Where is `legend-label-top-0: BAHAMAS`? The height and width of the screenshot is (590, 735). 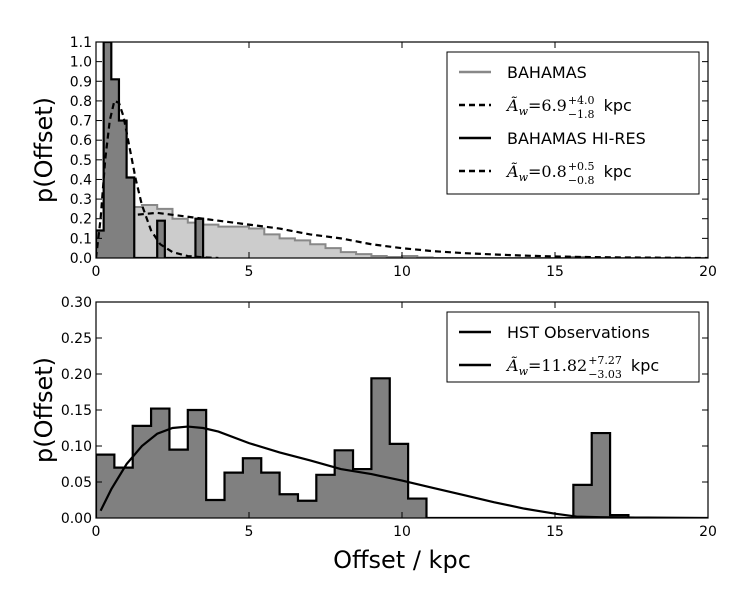 legend-label-top-0: BAHAMAS is located at coordinates (547, 72).